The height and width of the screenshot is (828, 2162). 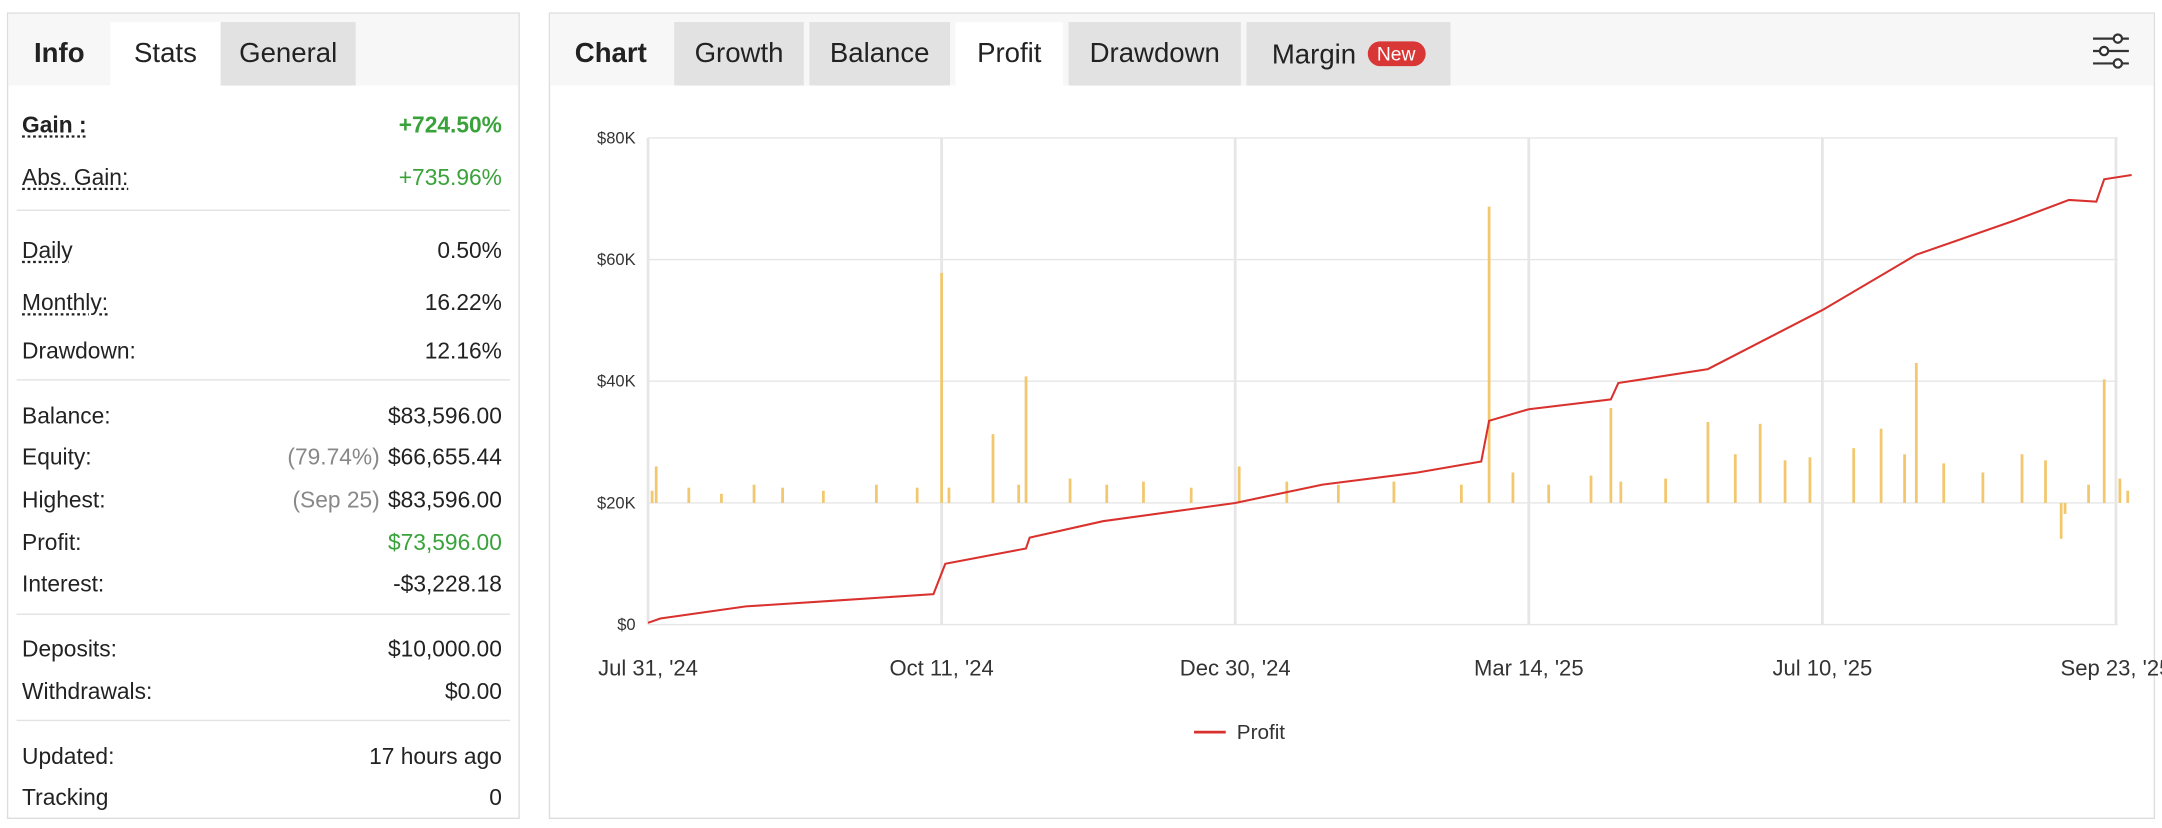 I want to click on stat-value-group: $73,596.00, so click(x=445, y=543).